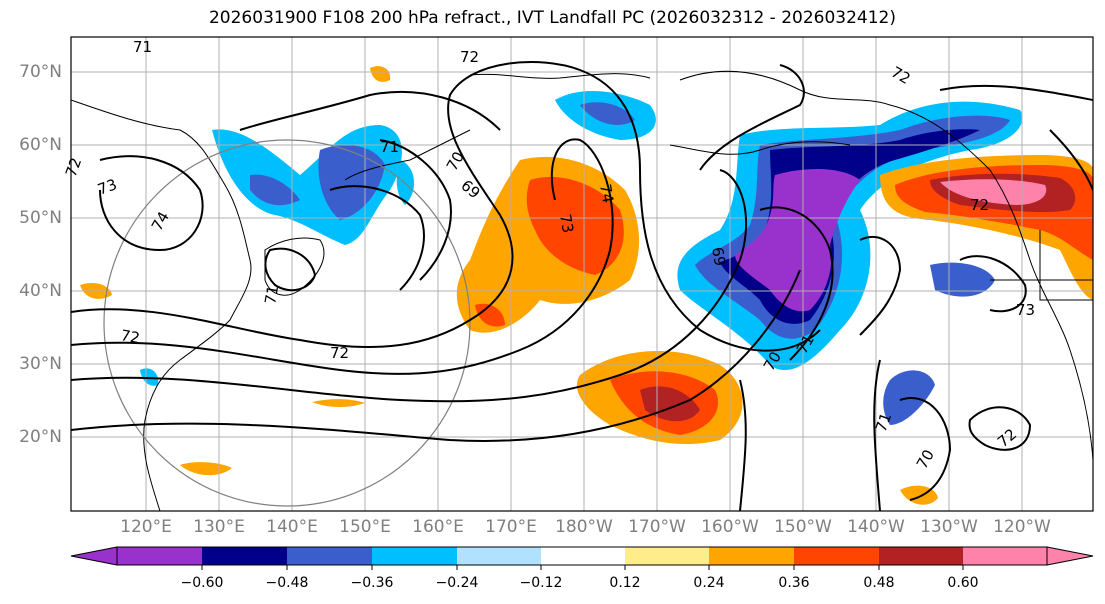 This screenshot has width=1105, height=604. What do you see at coordinates (625, 583) in the screenshot?
I see `colorbar-tick-label: 0.12` at bounding box center [625, 583].